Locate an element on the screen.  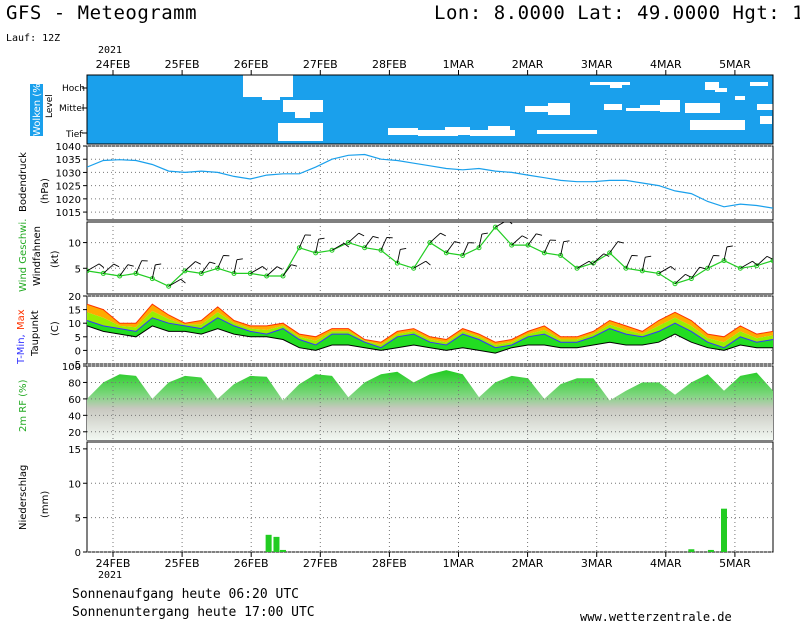
date-label-bottom: 2MAR is located at coordinates (528, 563).